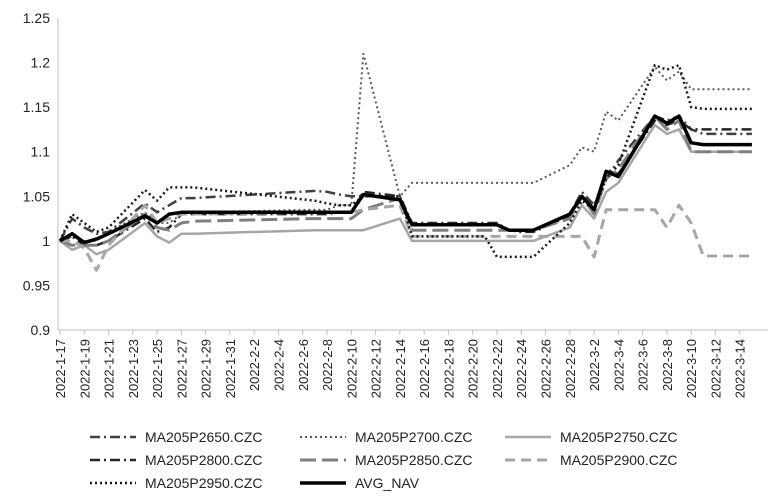 This screenshot has height=500, width=779. What do you see at coordinates (230, 368) in the screenshot?
I see `x-tick-label: 2022-1-31` at bounding box center [230, 368].